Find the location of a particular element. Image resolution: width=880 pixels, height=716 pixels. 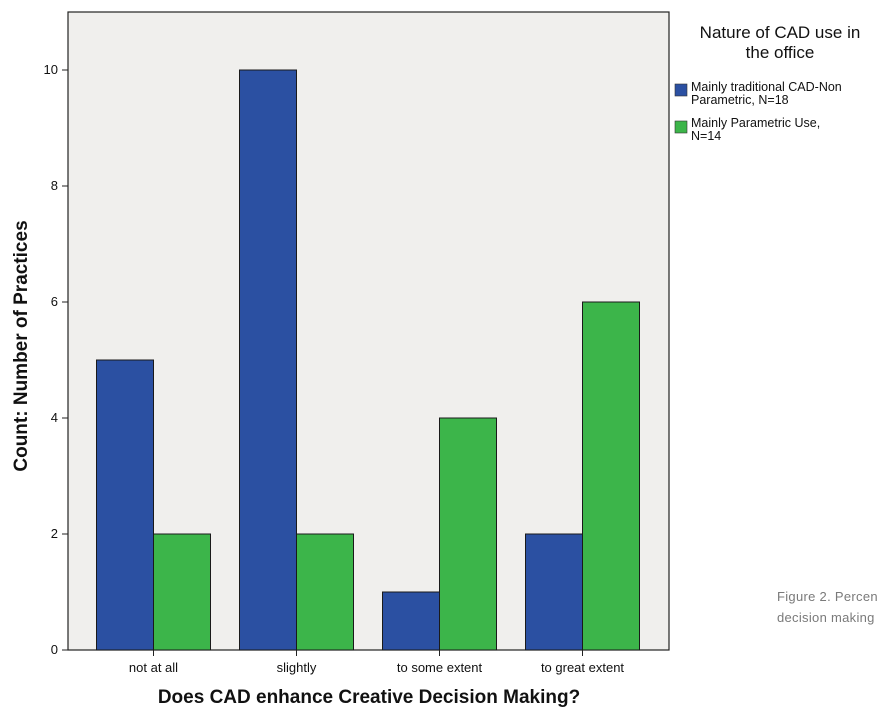

legend-title-line-2: the office is located at coordinates (780, 52).